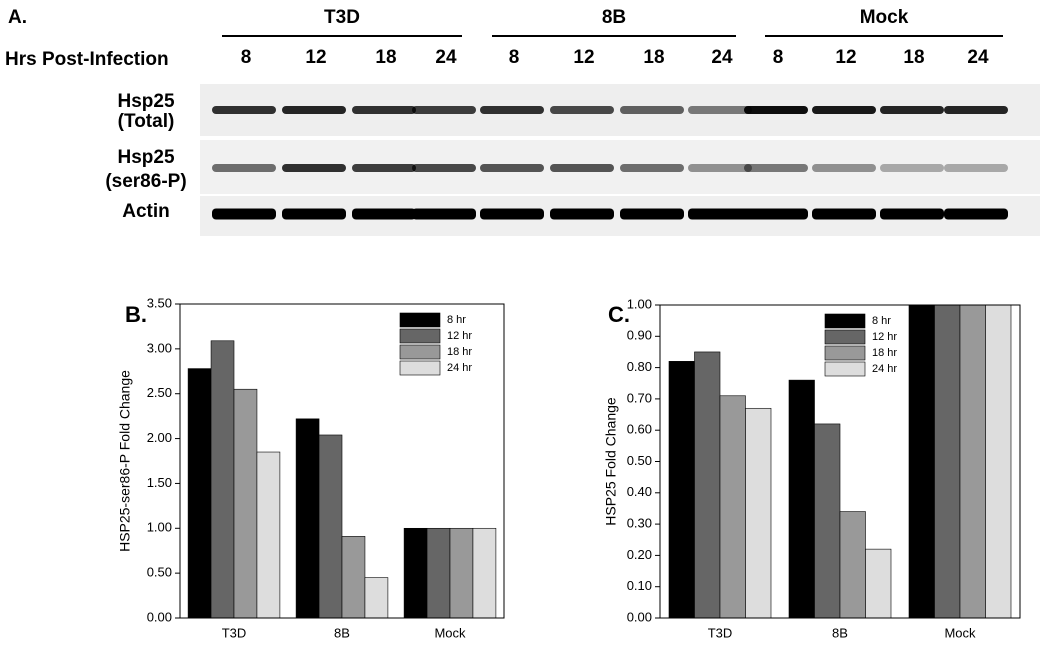  What do you see at coordinates (459, 336) in the screenshot?
I see `legend-label: 12 hr` at bounding box center [459, 336].